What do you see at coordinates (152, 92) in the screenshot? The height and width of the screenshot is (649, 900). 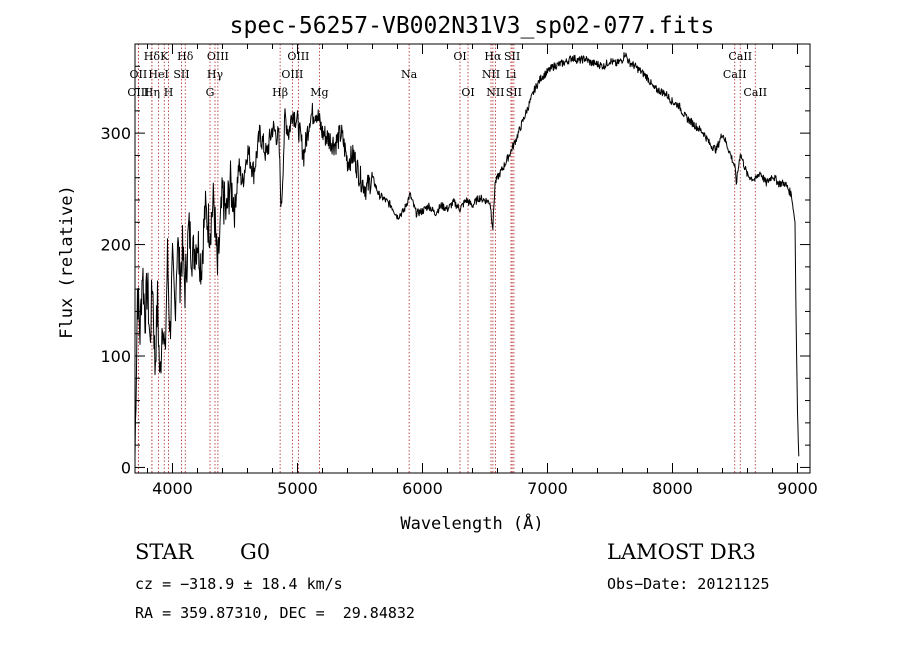 I see `line-label: Hη` at bounding box center [152, 92].